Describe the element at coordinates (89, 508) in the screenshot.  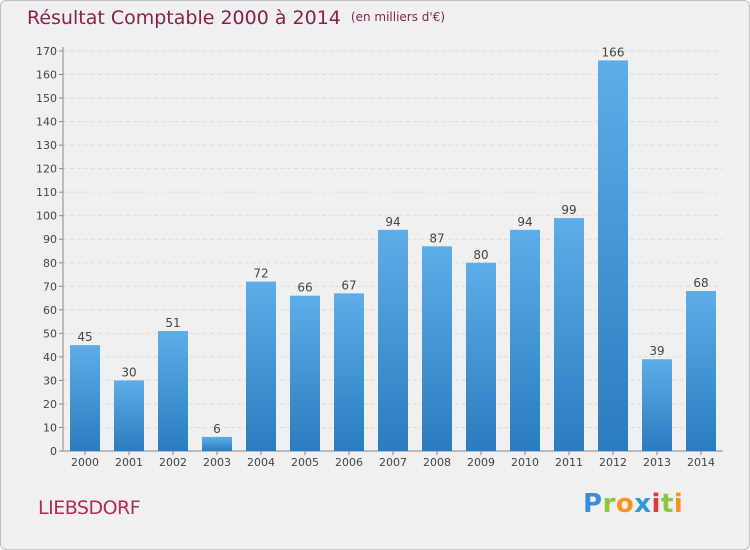
I see `commune-name: LIEBSDORF` at that location.